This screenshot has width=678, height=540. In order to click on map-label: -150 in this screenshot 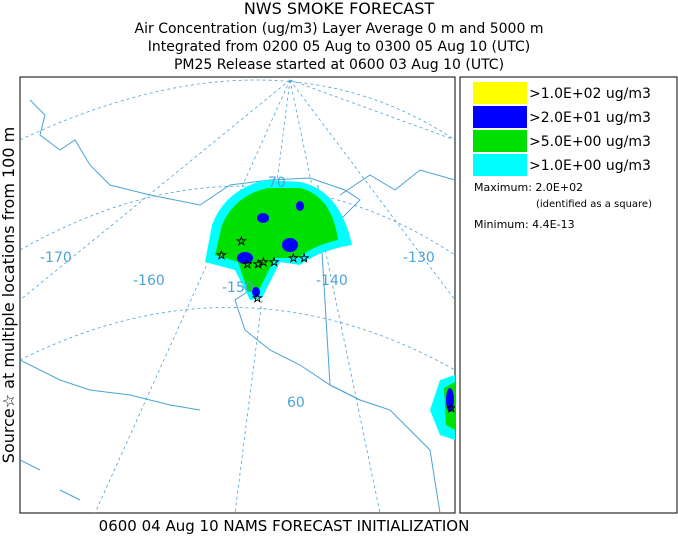, I will do `click(238, 288)`.